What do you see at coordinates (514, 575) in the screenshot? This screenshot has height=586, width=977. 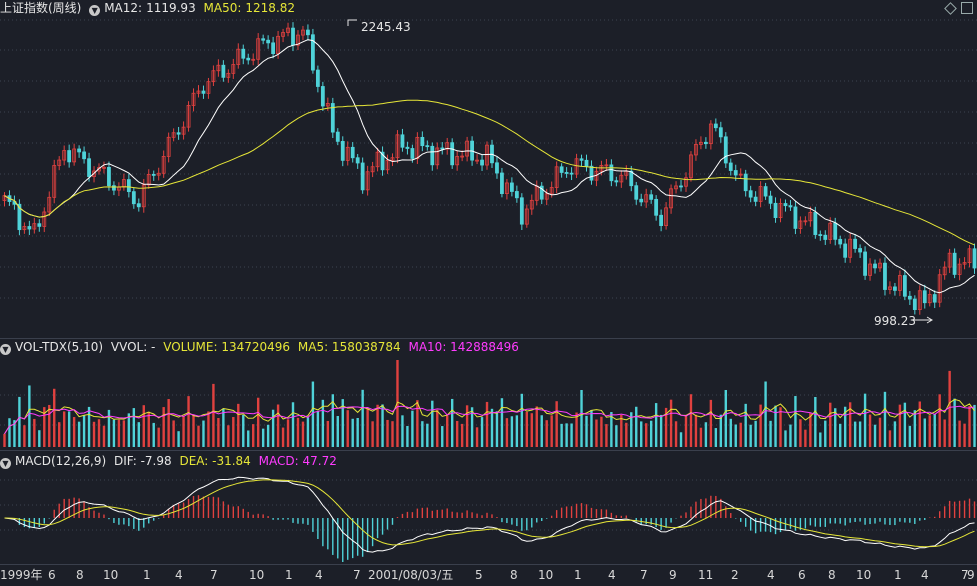 I see `x-axis-tick-label: 8` at bounding box center [514, 575].